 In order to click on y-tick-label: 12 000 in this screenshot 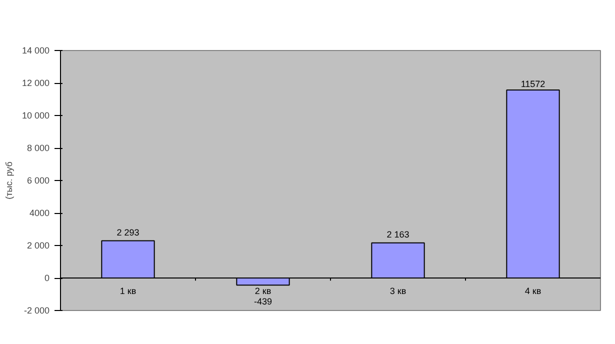, I will do `click(36, 83)`.